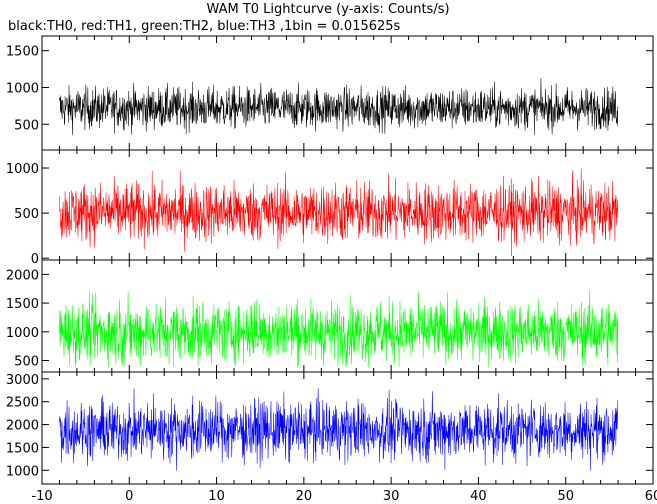 This screenshot has width=657, height=504. What do you see at coordinates (339, 429) in the screenshot?
I see `series-TH3-line` at bounding box center [339, 429].